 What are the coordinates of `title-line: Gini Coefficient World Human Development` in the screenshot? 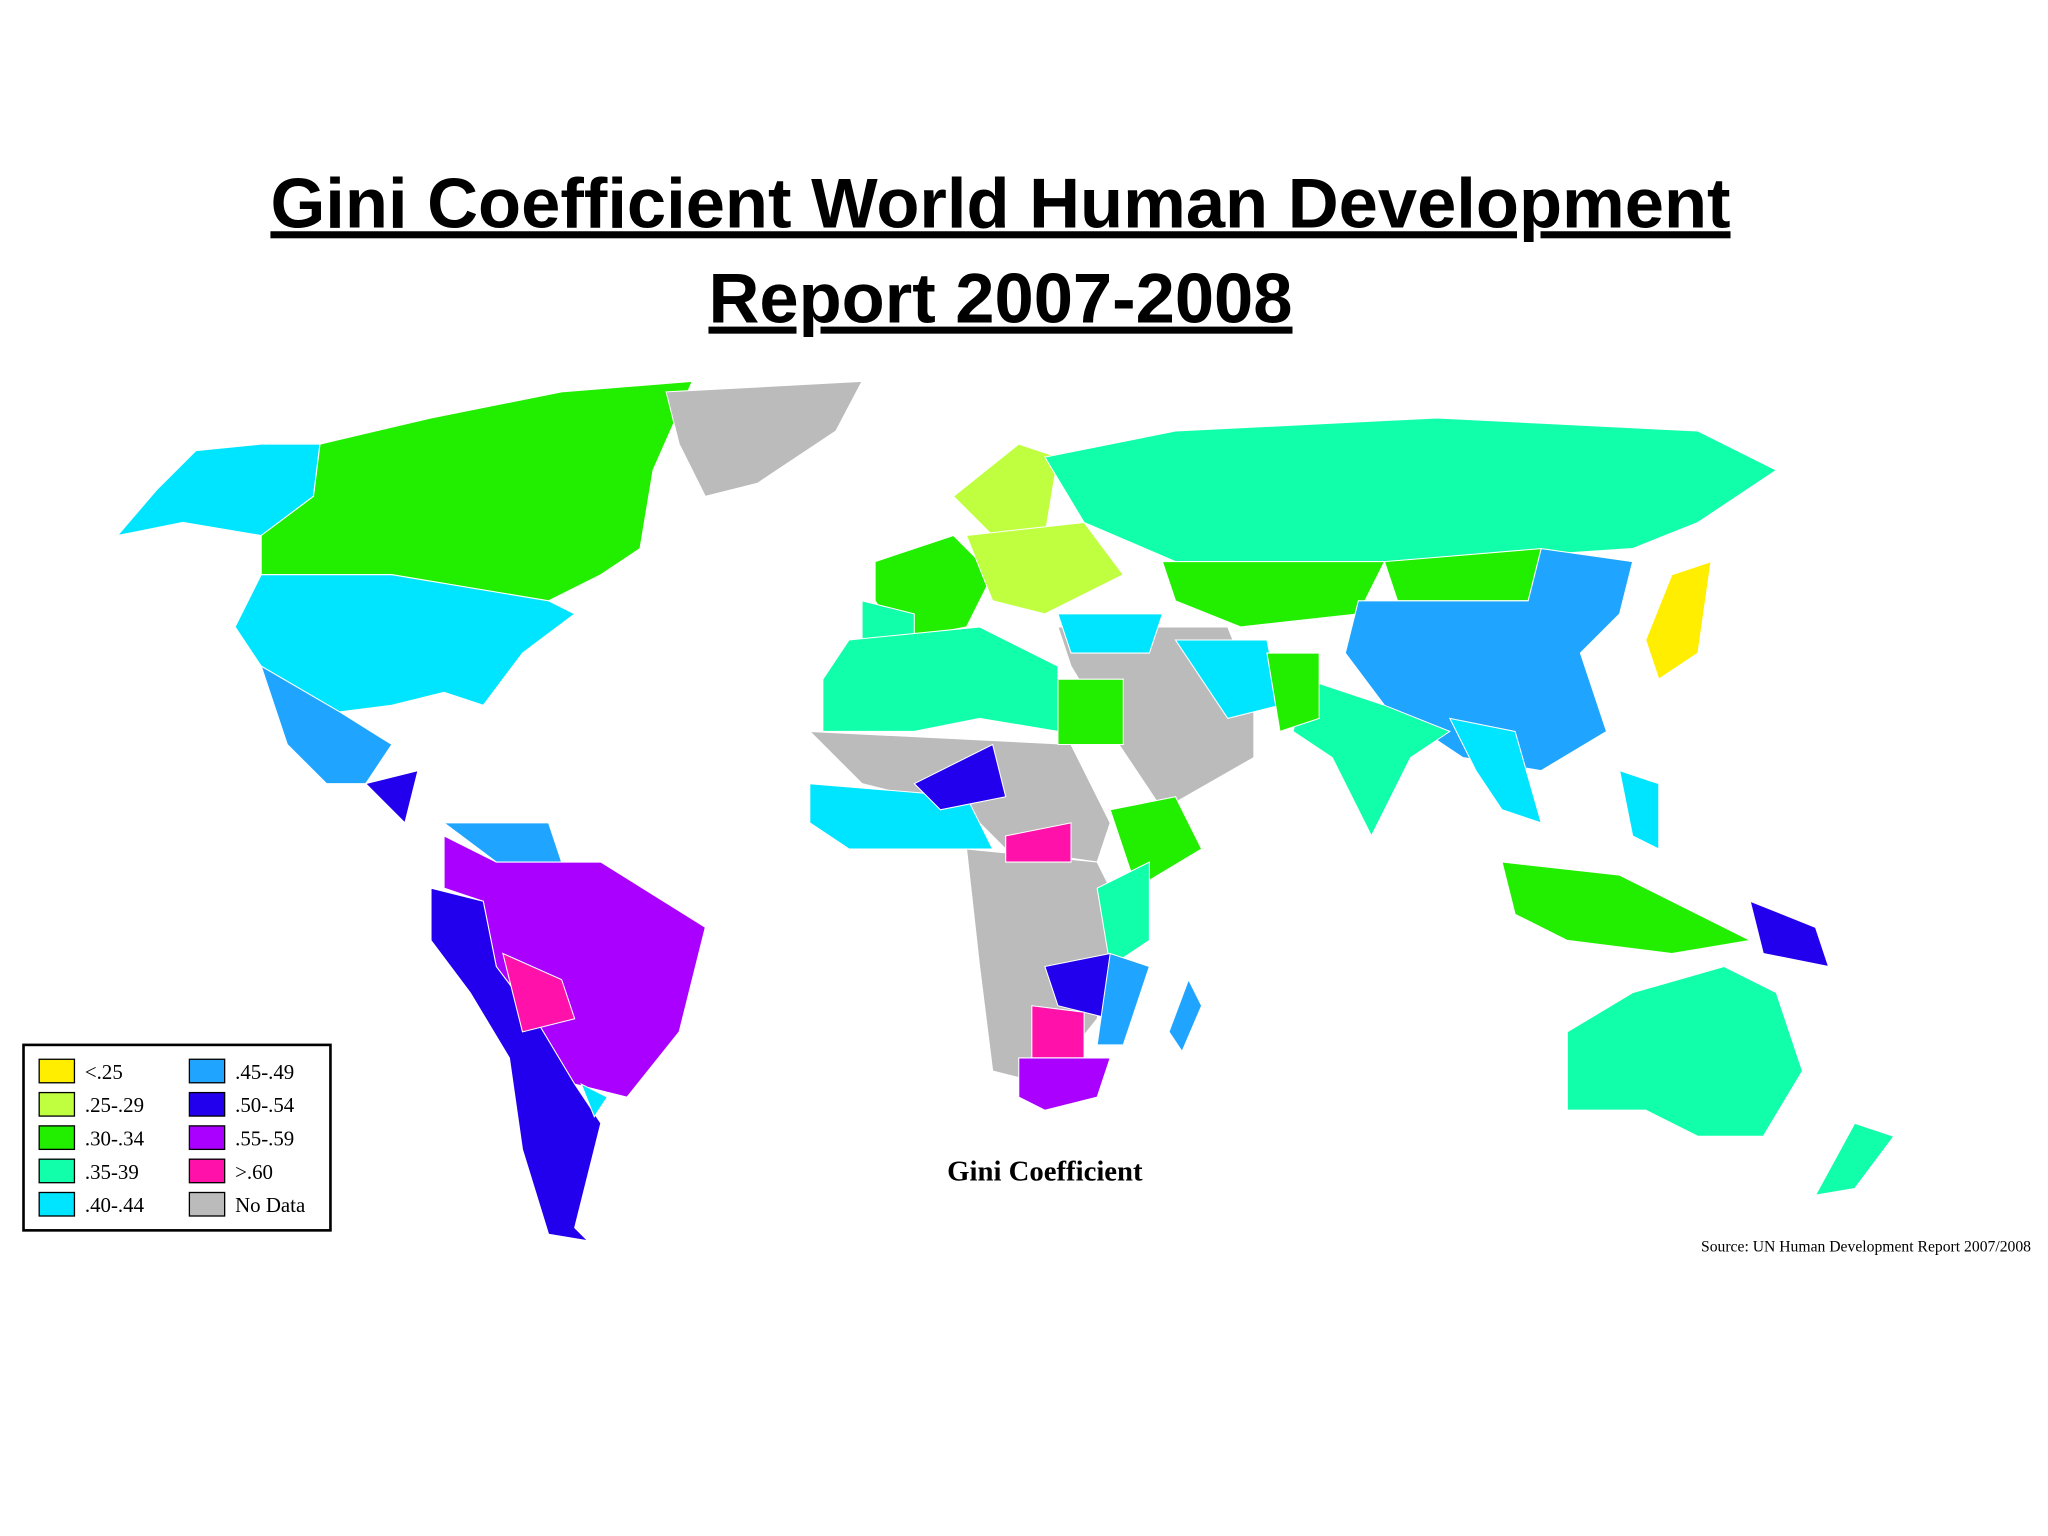 It's located at (1000, 202).